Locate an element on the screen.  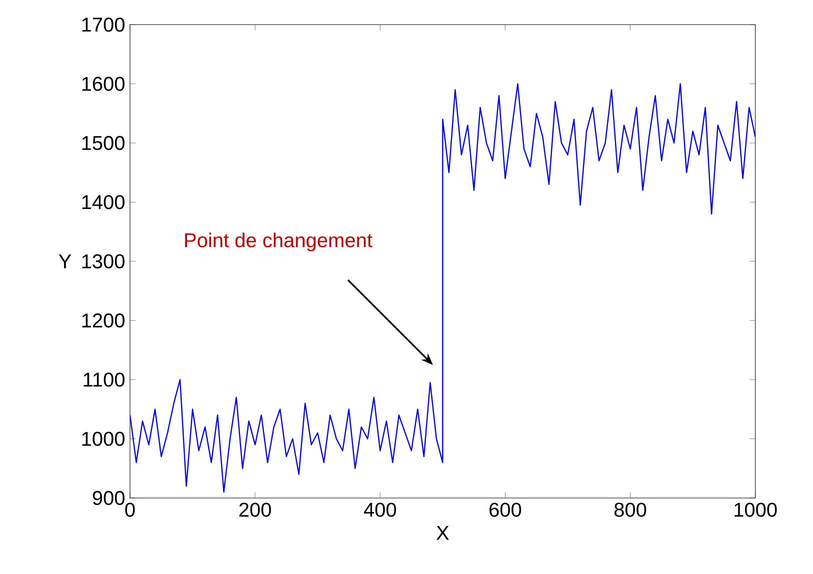
y-tick-label: 1200 is located at coordinates (103, 320).